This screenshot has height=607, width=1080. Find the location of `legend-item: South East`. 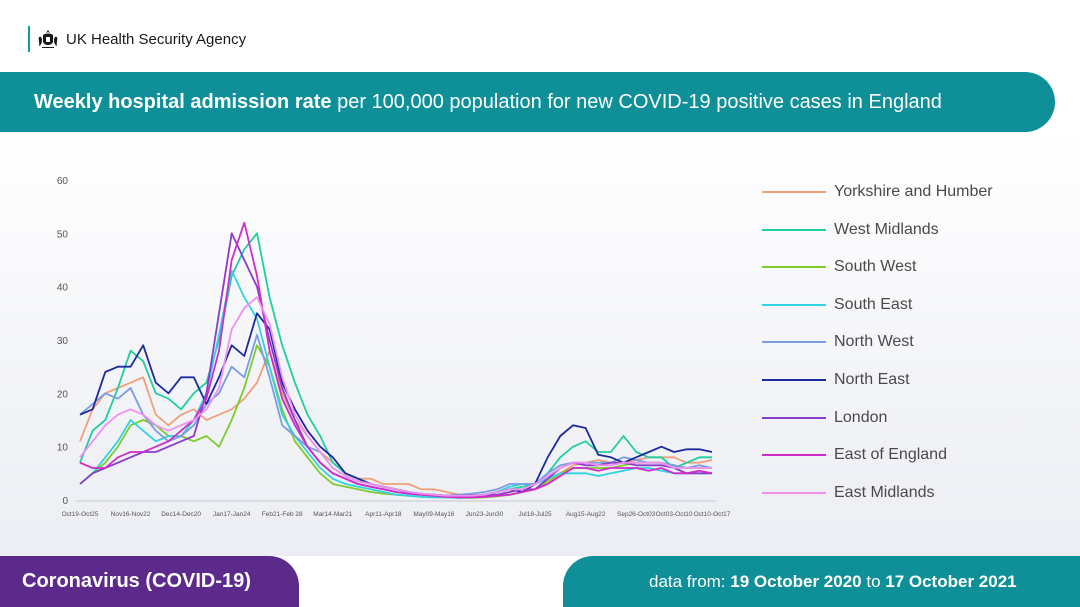

legend-item: South East is located at coordinates (912, 305).